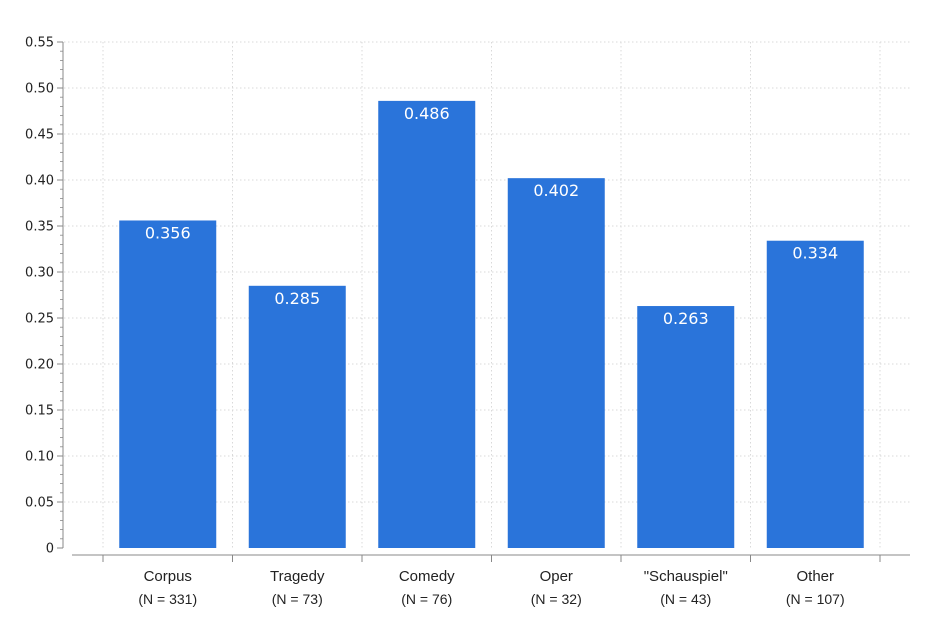  Describe the element at coordinates (167, 599) in the screenshot. I see `x-category-count-label: (N = 331)` at that location.